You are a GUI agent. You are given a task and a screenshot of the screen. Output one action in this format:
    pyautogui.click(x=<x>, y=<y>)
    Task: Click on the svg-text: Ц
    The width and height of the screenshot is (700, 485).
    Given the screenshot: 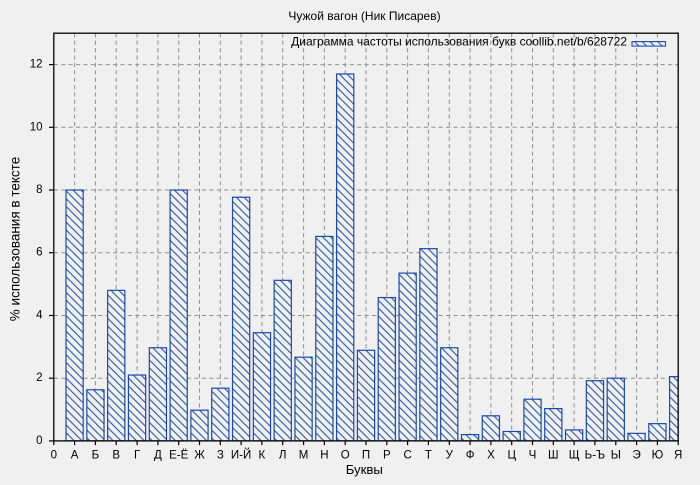 What is the action you would take?
    pyautogui.click(x=511, y=456)
    